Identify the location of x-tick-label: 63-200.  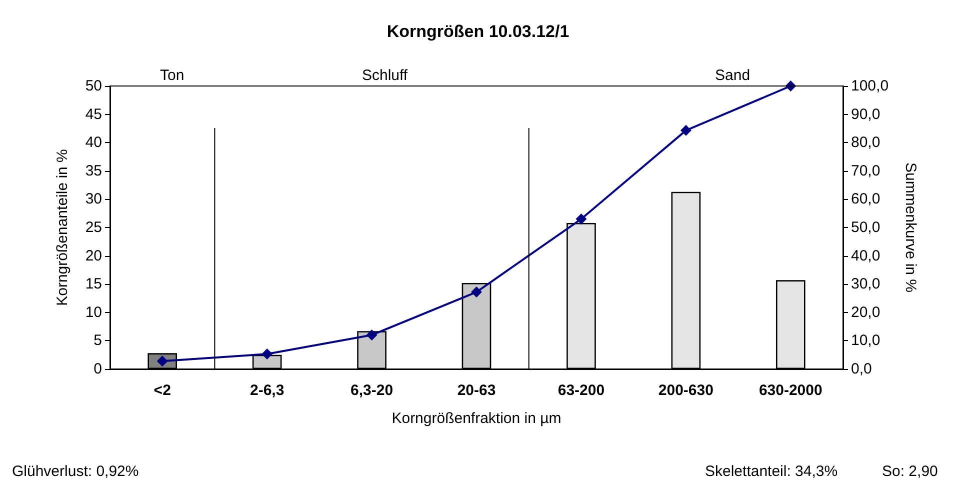
(581, 390).